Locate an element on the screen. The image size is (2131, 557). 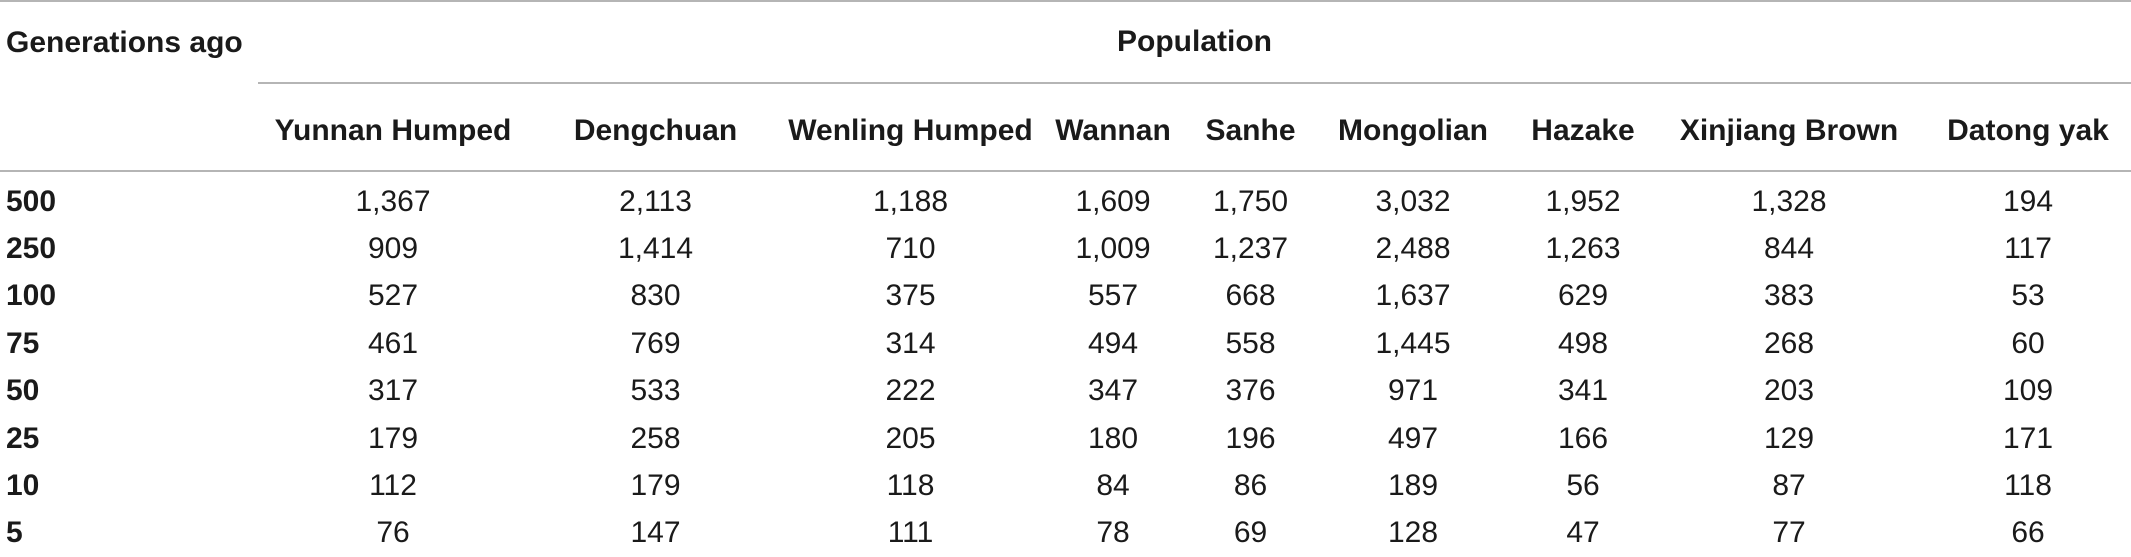
table-cell: 129 is located at coordinates (1789, 438).